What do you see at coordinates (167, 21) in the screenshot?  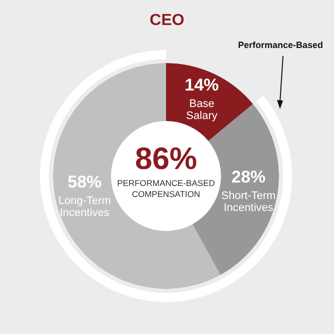 I see `chart-title: CEO` at bounding box center [167, 21].